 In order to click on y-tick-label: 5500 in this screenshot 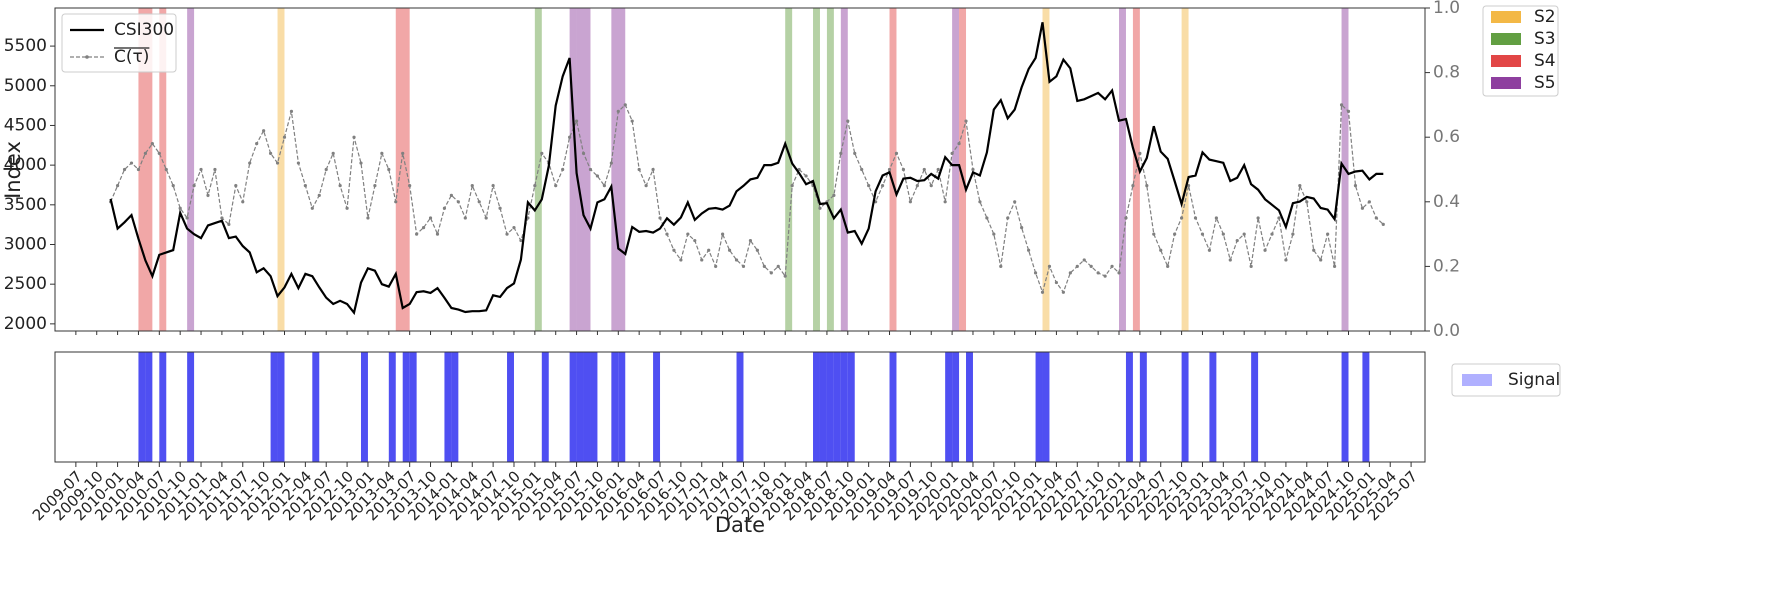, I will do `click(25, 46)`.